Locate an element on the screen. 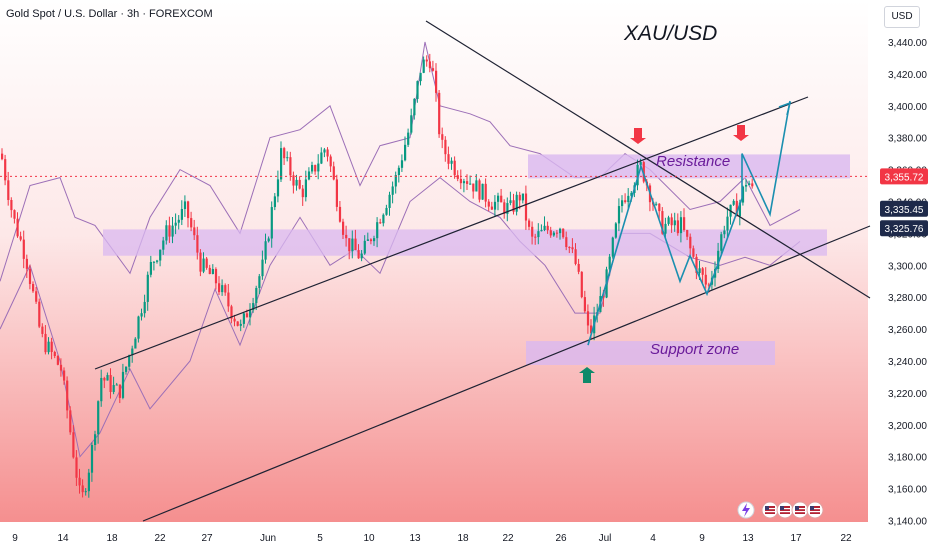 The image size is (932, 555). x-tick-label: Jun is located at coordinates (268, 538).